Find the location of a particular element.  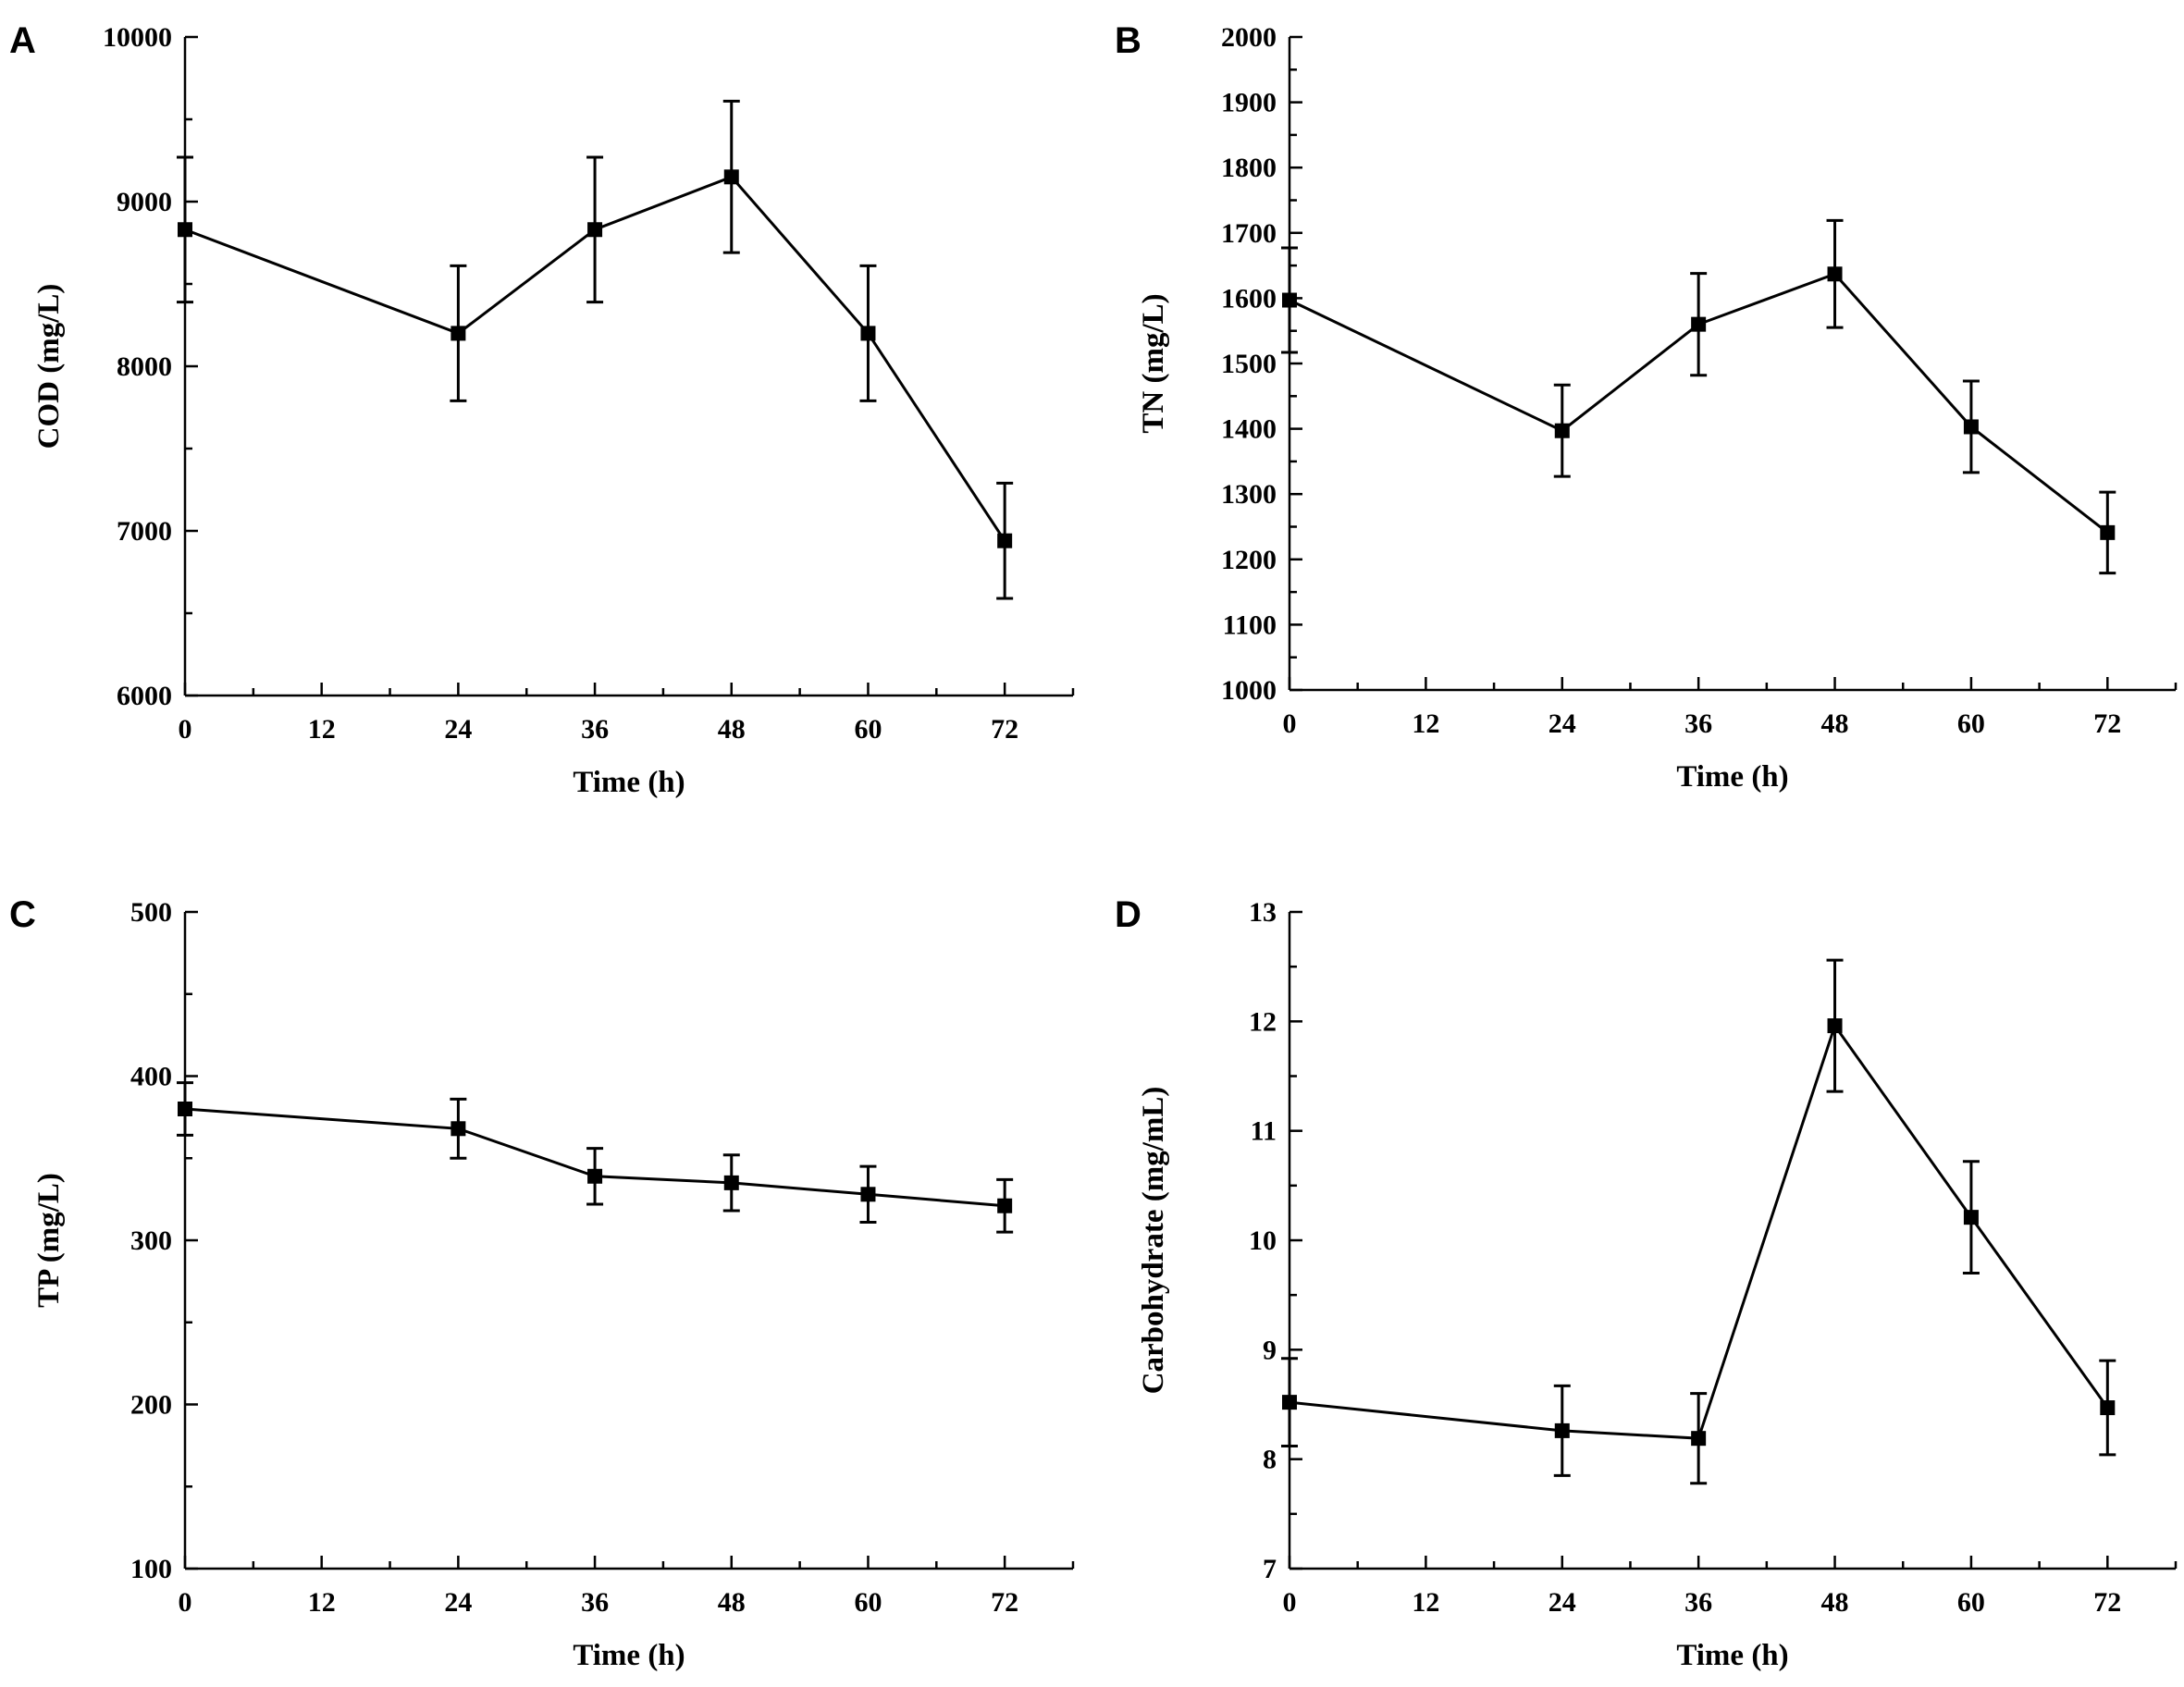

y-tick-label: 12 is located at coordinates (1263, 1021).